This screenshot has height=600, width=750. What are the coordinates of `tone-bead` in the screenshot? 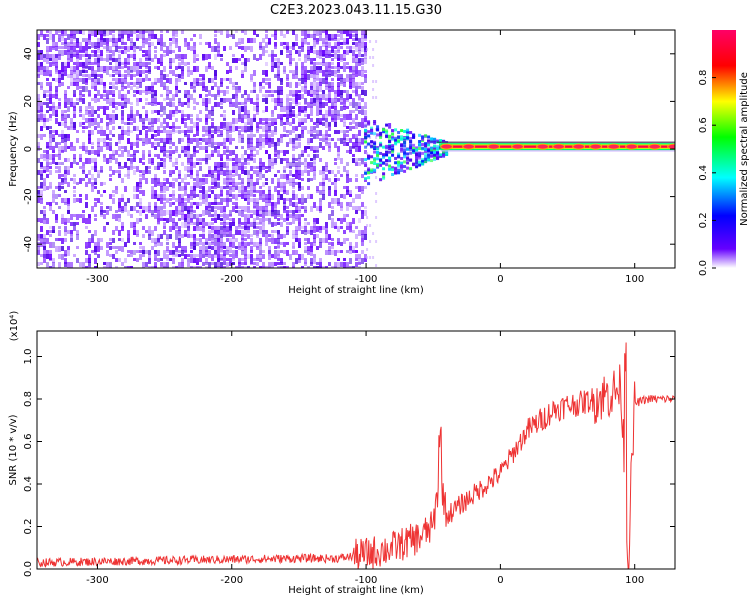 It's located at (518, 146).